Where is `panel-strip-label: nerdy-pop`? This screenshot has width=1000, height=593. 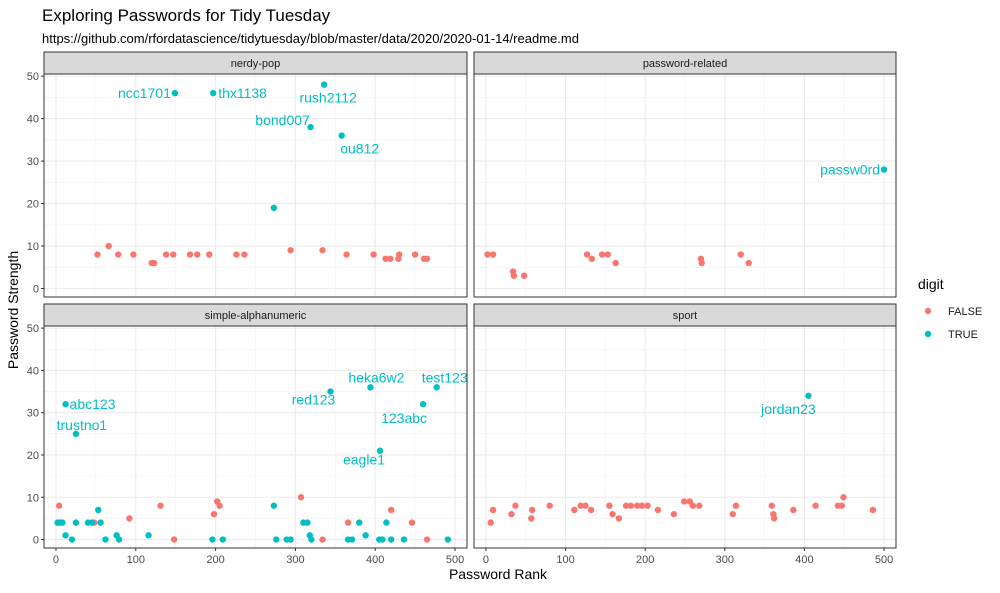
panel-strip-label: nerdy-pop is located at coordinates (256, 64).